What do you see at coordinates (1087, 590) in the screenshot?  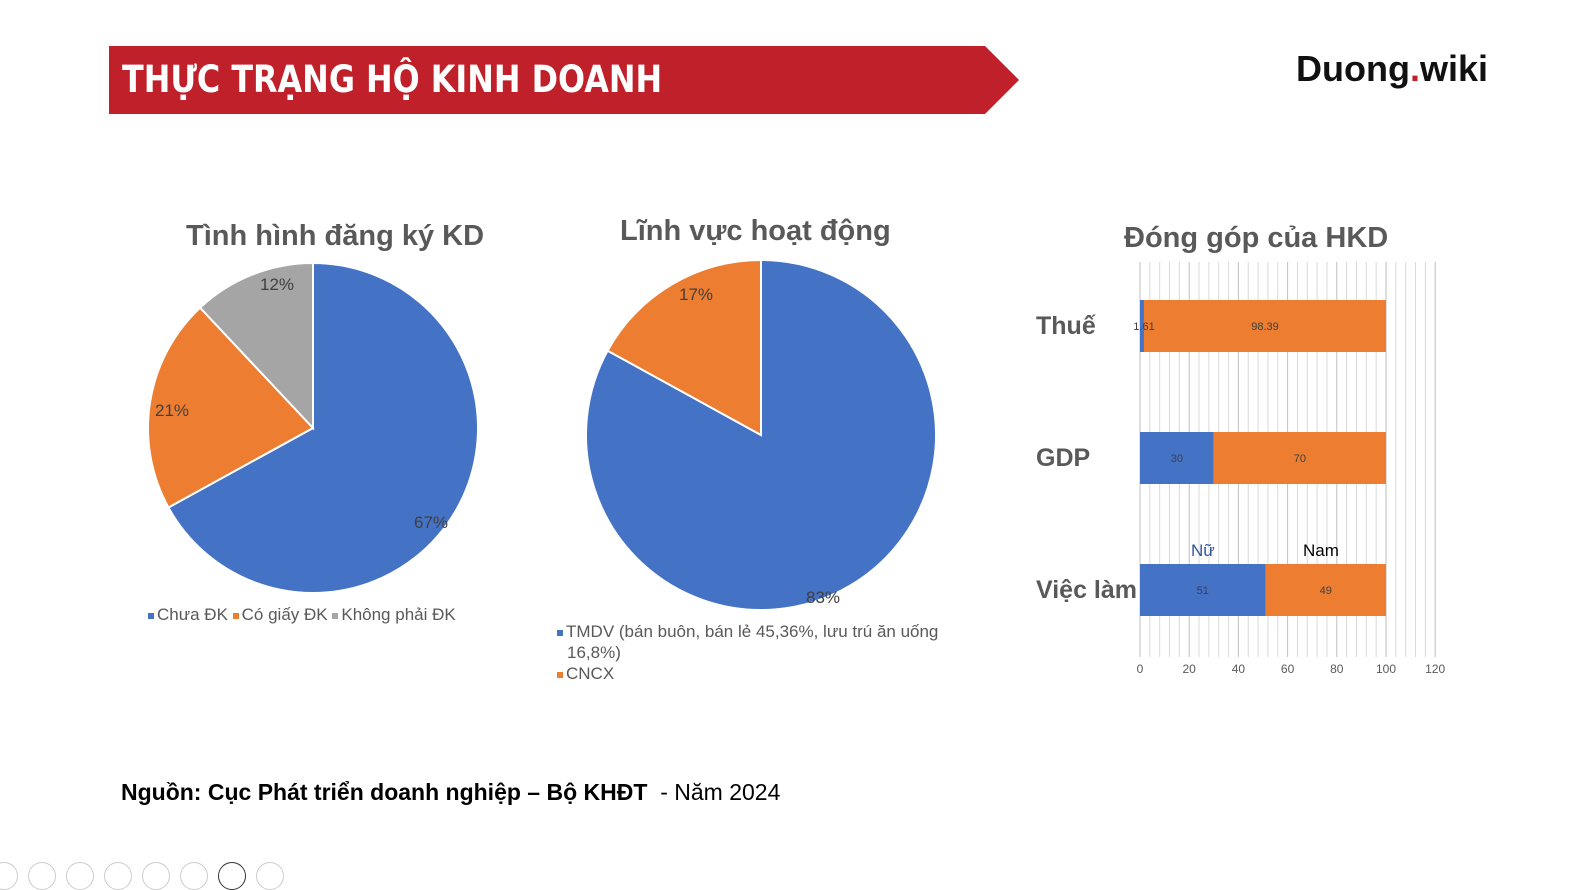 I see `bar-category: Việc làm` at bounding box center [1087, 590].